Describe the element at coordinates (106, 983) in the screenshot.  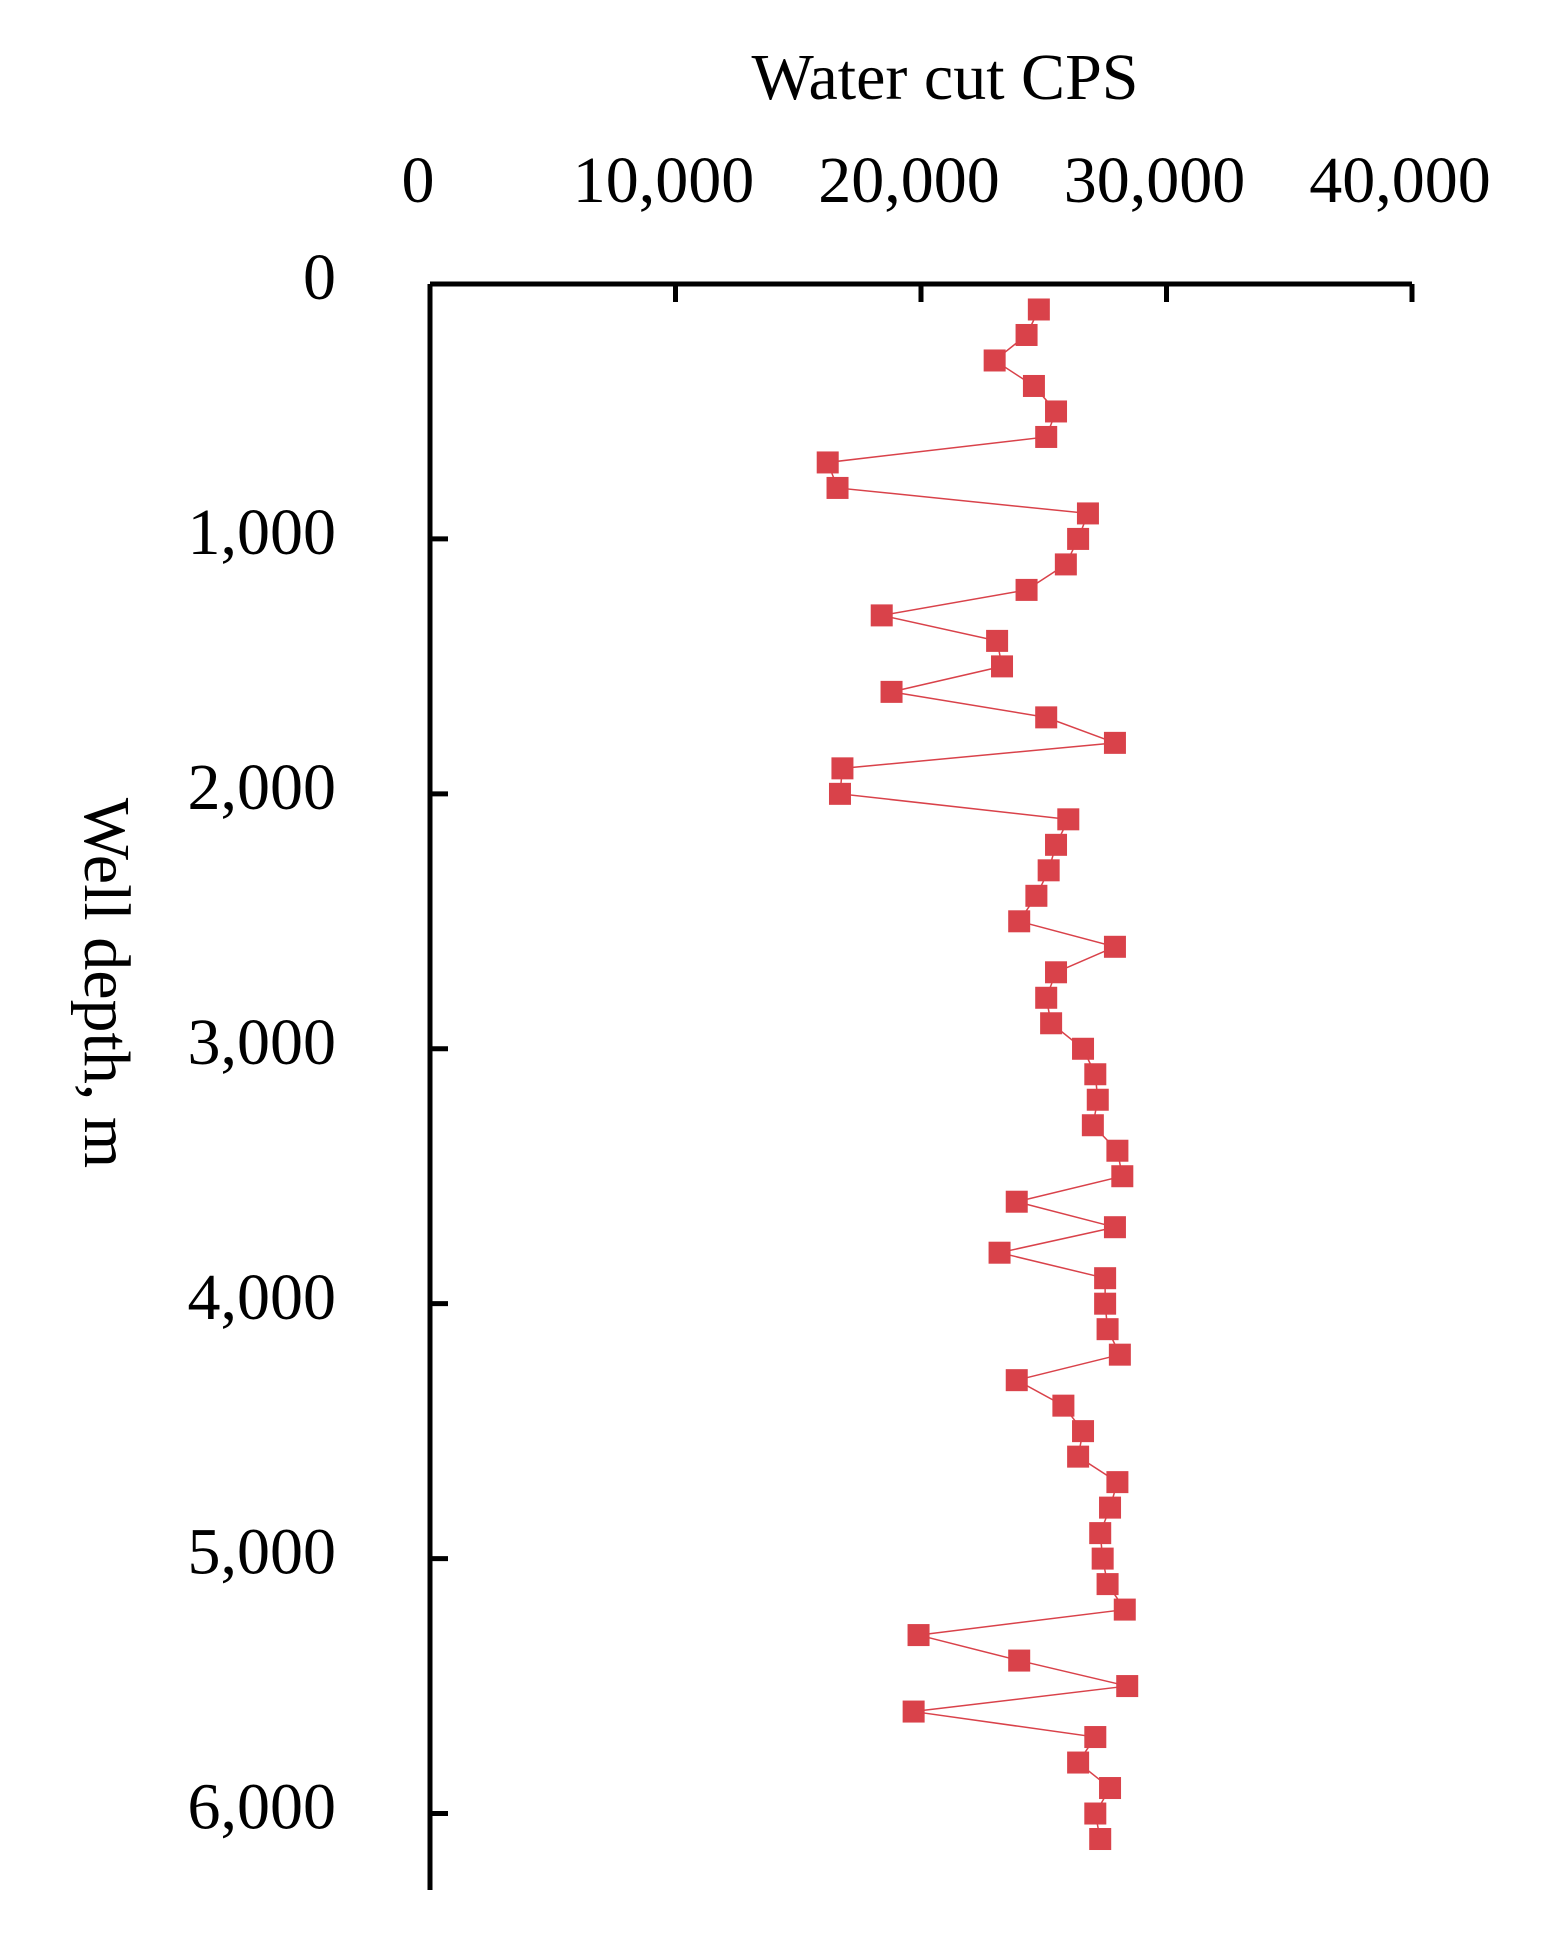
I see `y-axis-label: Well depth, m` at that location.